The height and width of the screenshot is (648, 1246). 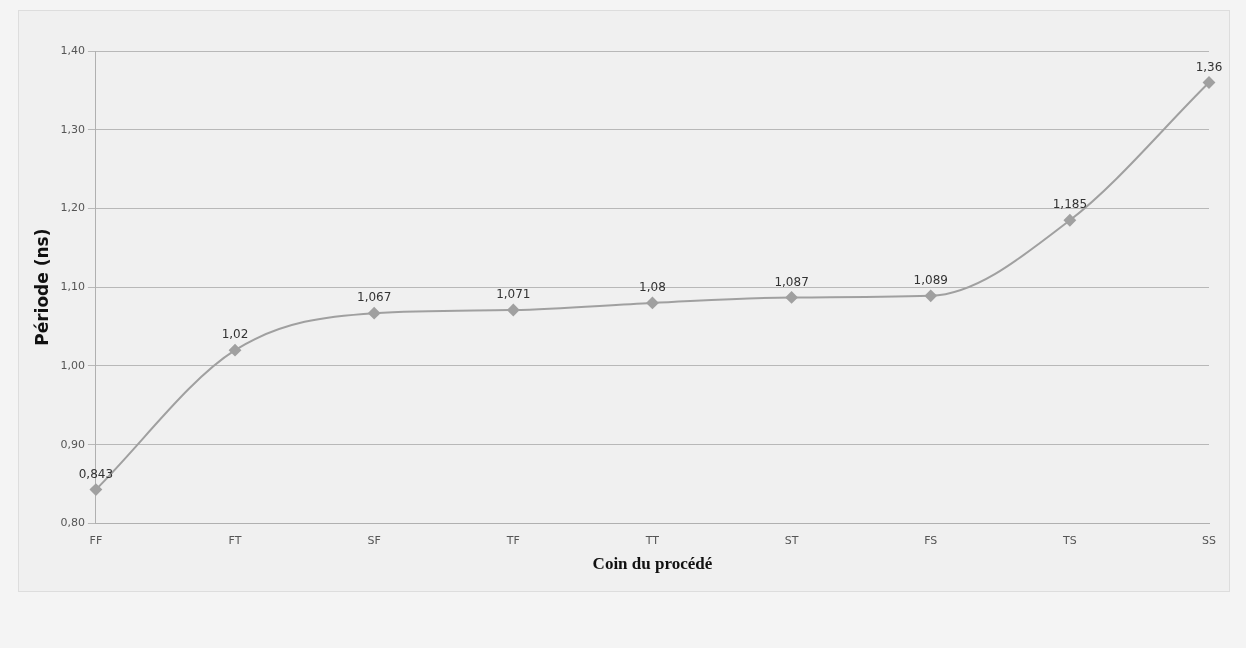 What do you see at coordinates (652, 564) in the screenshot?
I see `x-axis-title: Coin du procédé` at bounding box center [652, 564].